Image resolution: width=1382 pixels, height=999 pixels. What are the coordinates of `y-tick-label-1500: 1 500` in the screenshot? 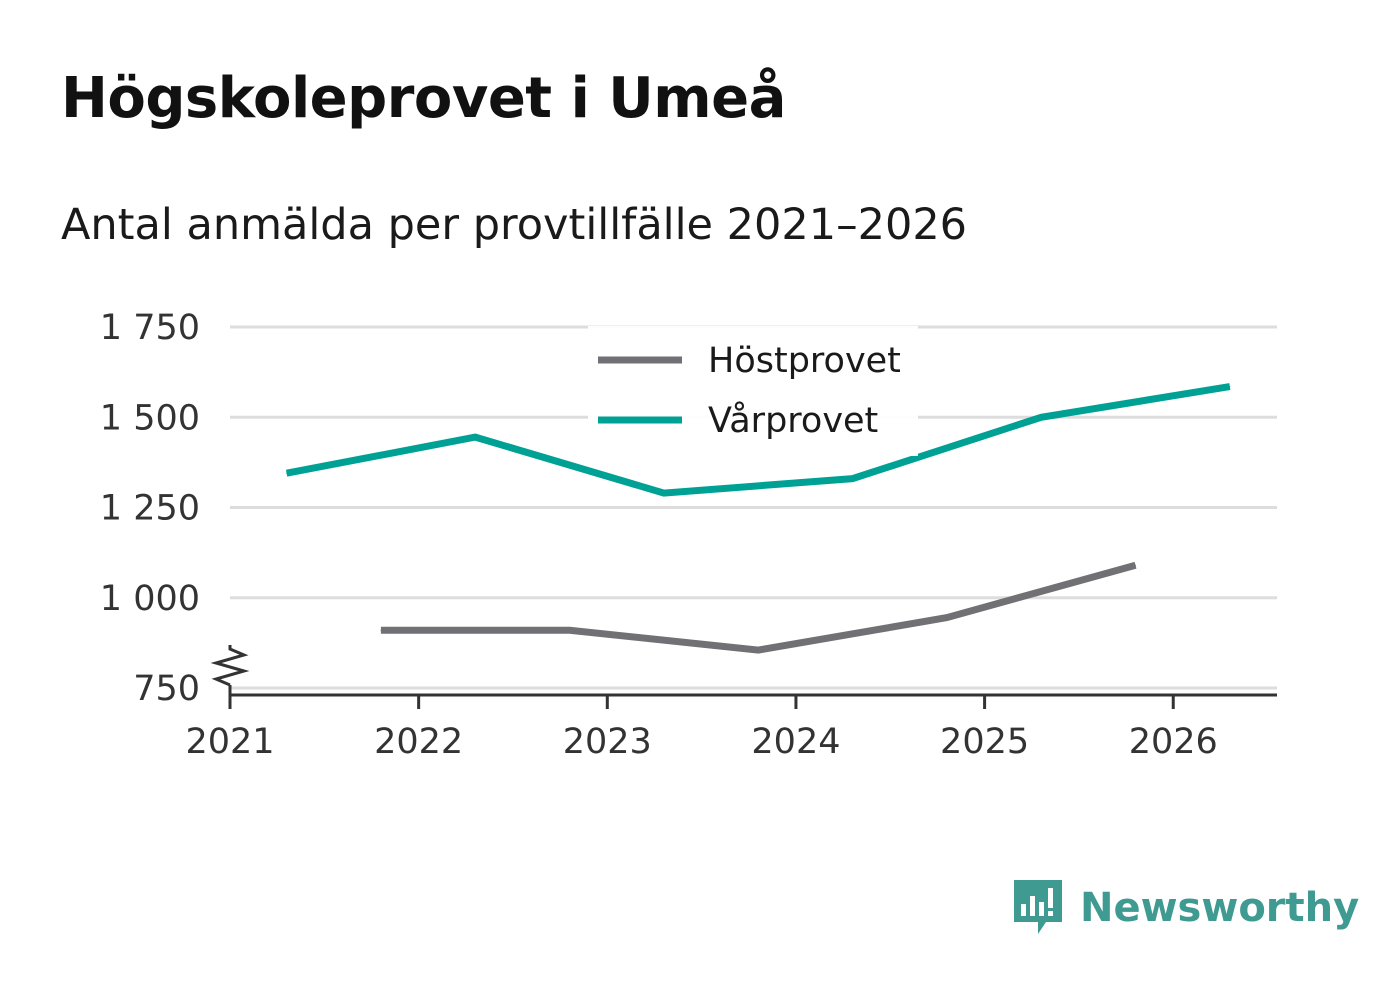 It's located at (150, 418).